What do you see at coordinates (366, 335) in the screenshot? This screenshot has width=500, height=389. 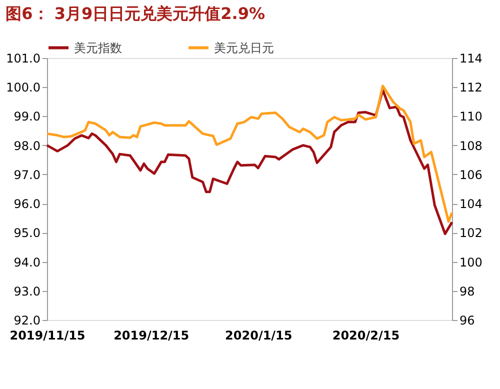 I see `x-tick-label: 2020/2/15` at bounding box center [366, 335].